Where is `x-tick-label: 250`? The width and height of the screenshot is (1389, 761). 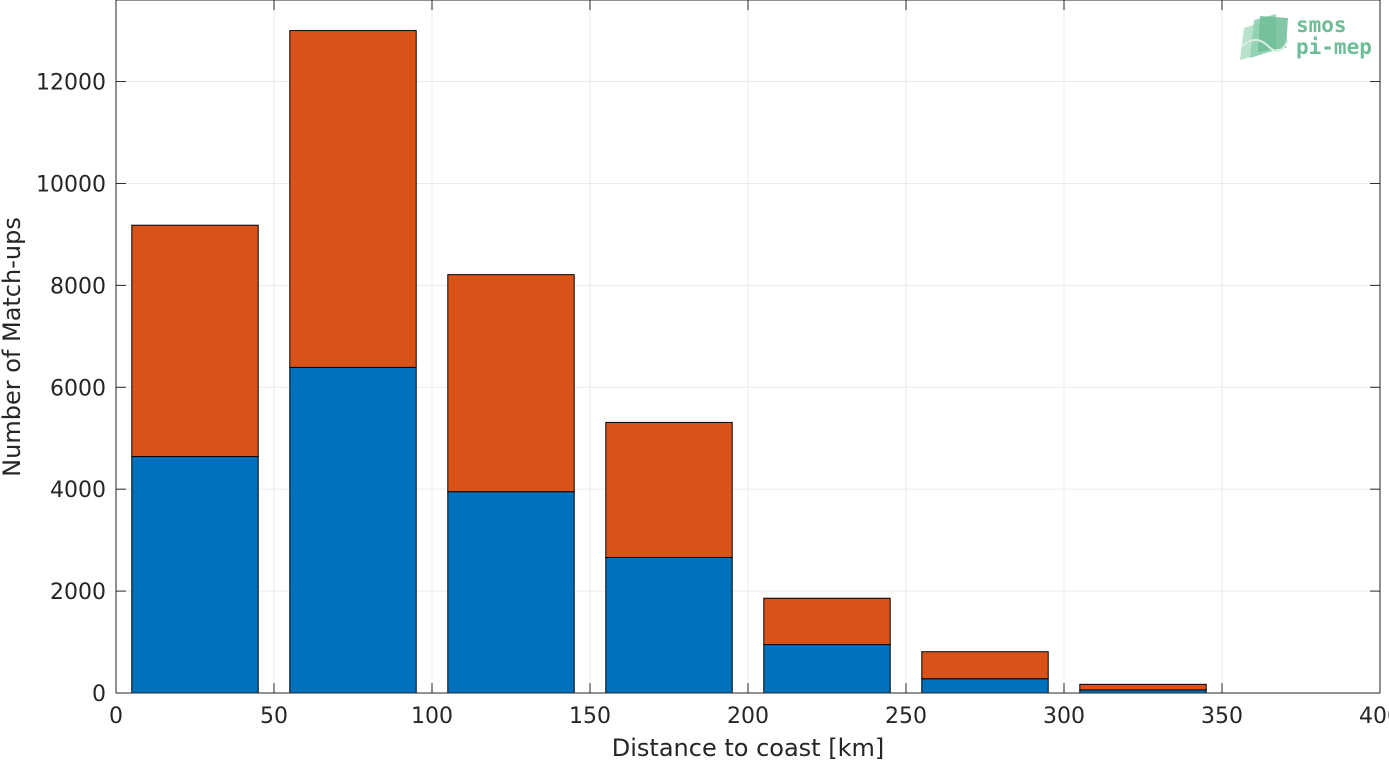 x-tick-label: 250 is located at coordinates (906, 716).